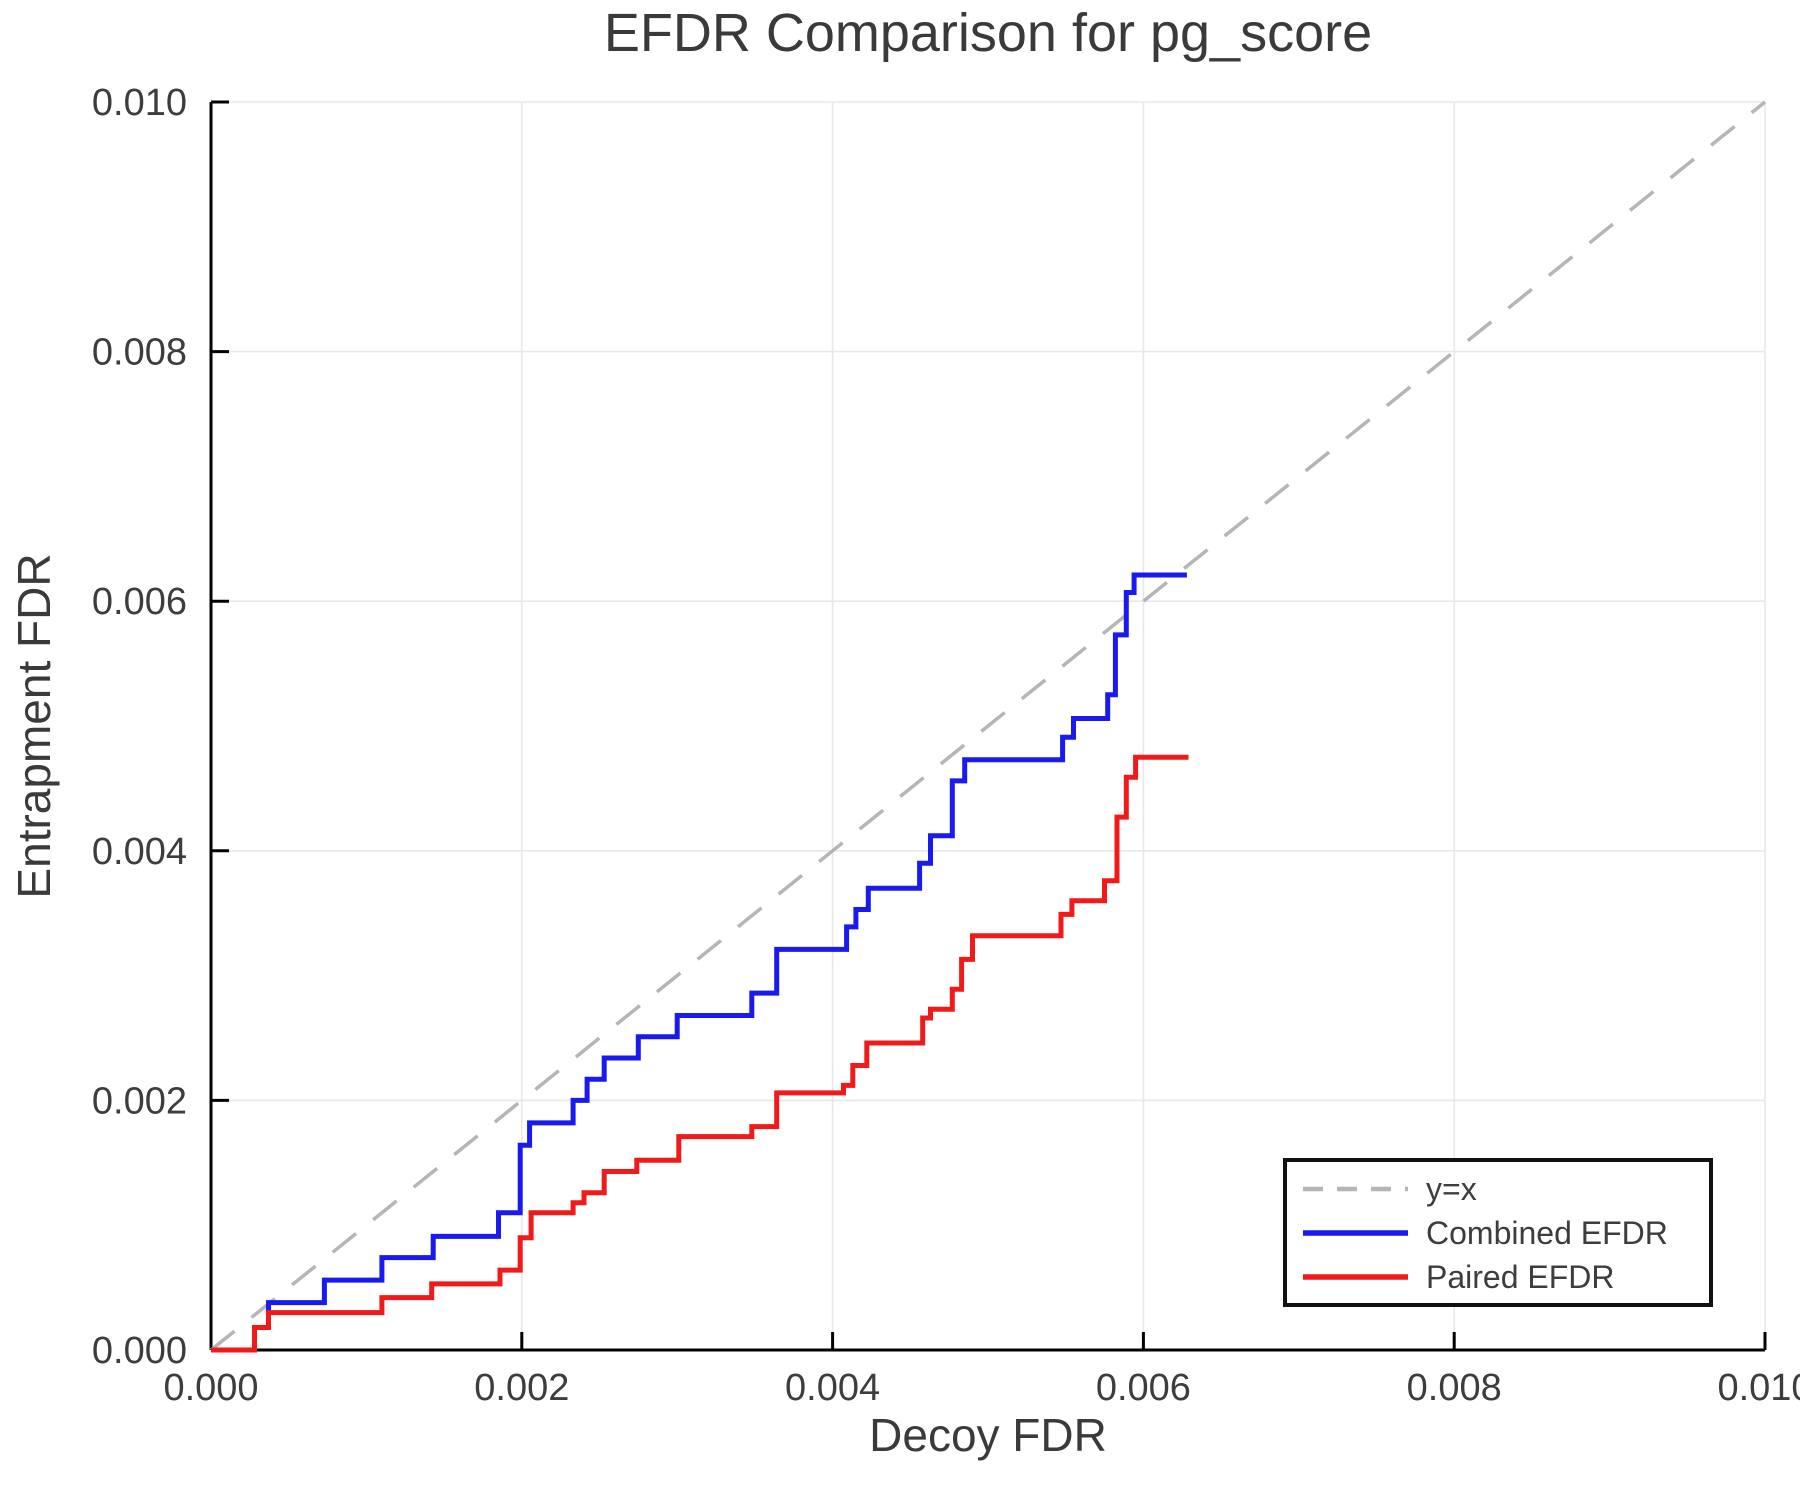  Describe the element at coordinates (1506, 1189) in the screenshot. I see `legend-item-y=x: y=x` at that location.